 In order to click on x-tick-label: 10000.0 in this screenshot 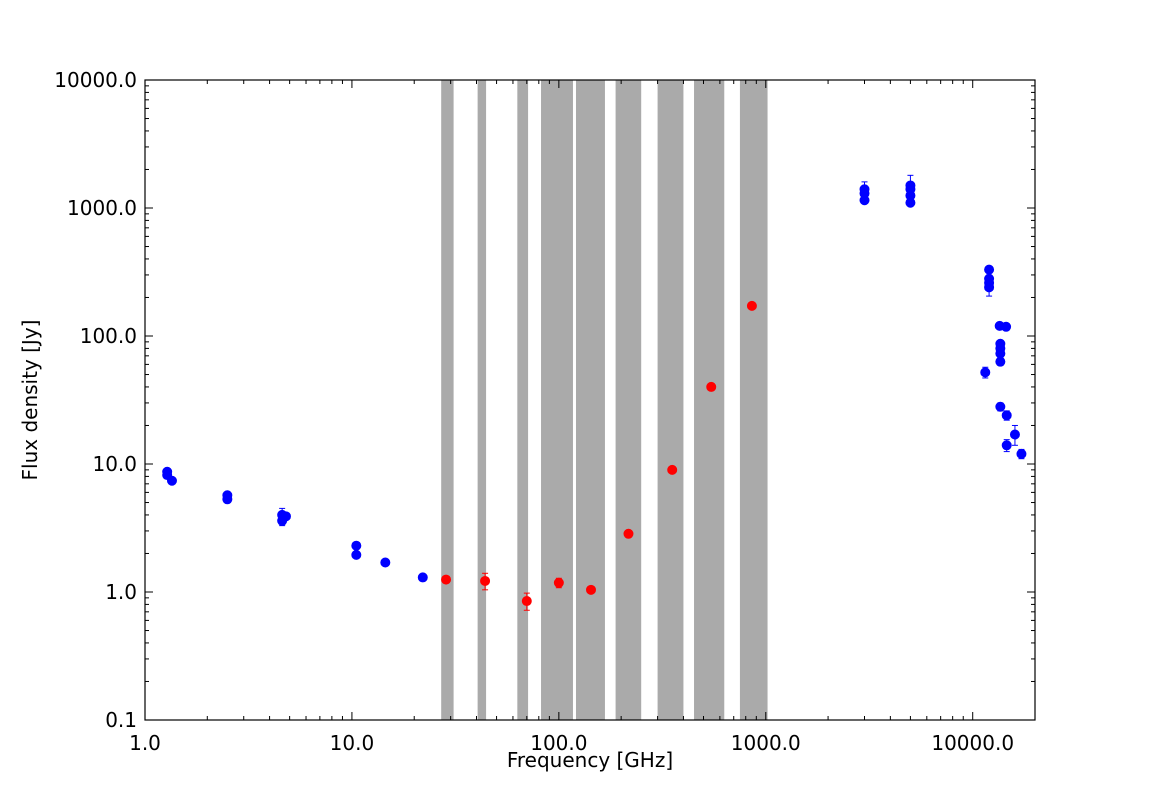, I will do `click(972, 743)`.